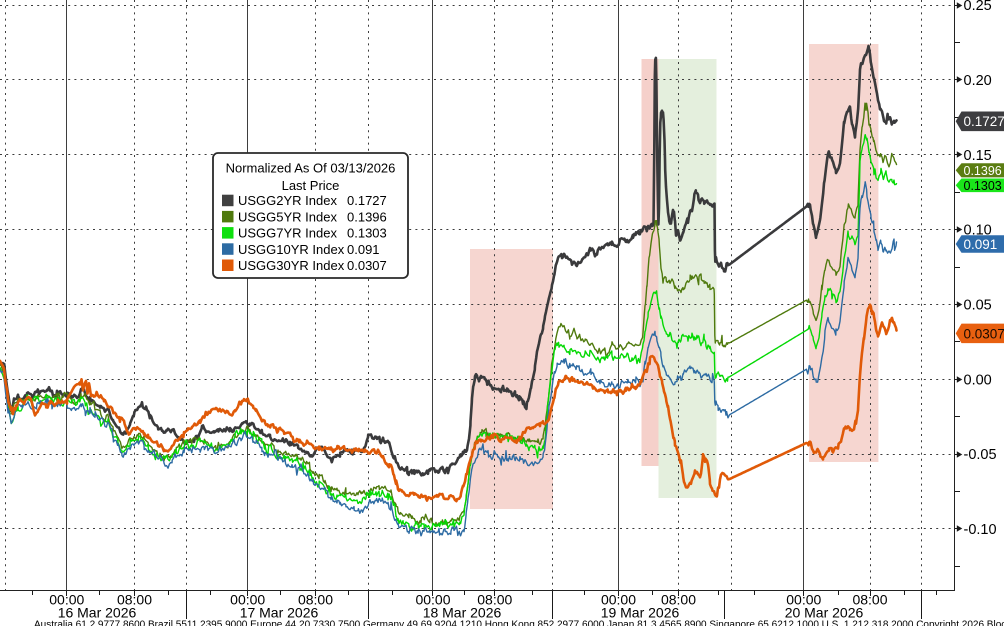 This screenshot has height=631, width=1004. I want to click on svg-text: USGG5YR Index, so click(287, 216).